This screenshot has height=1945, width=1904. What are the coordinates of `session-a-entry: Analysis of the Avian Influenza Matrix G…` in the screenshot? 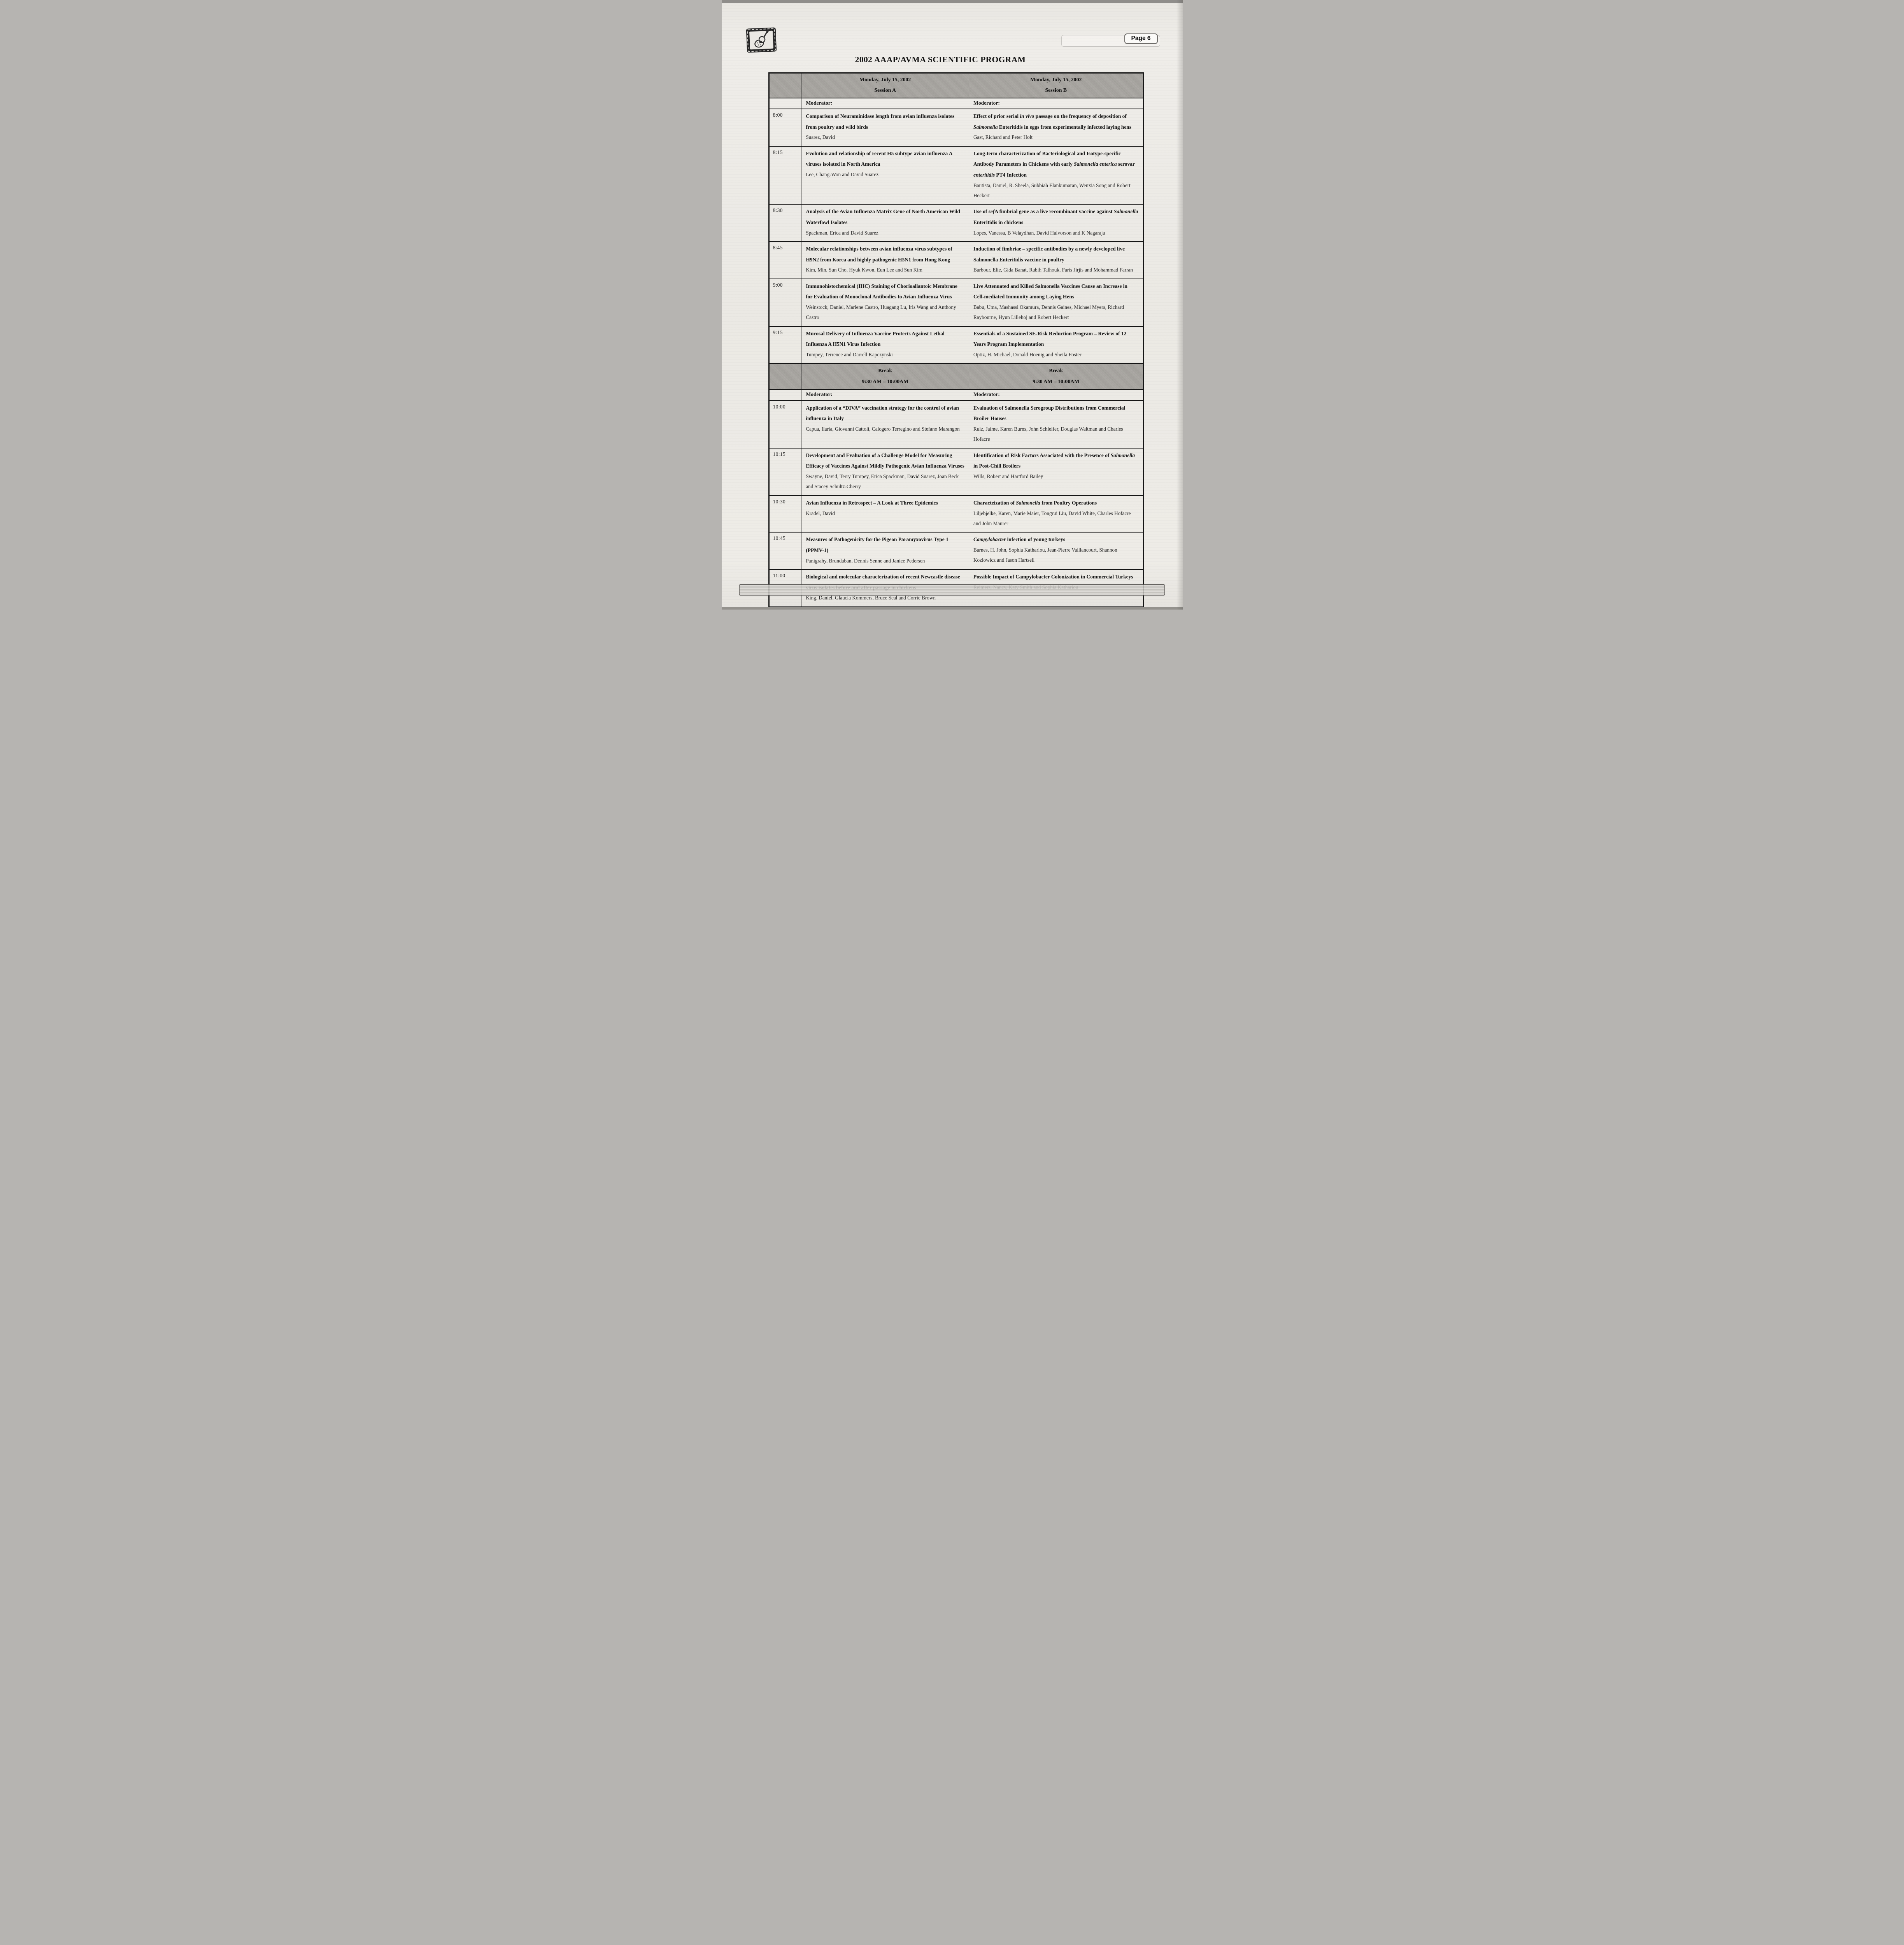 It's located at (886, 223).